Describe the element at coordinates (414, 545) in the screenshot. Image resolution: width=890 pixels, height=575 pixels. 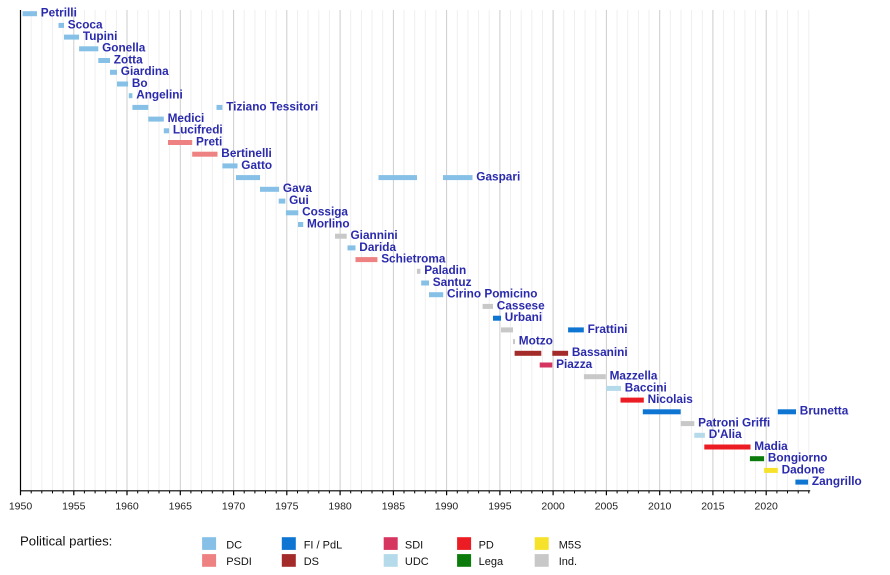
I see `svg-text: SDI` at that location.